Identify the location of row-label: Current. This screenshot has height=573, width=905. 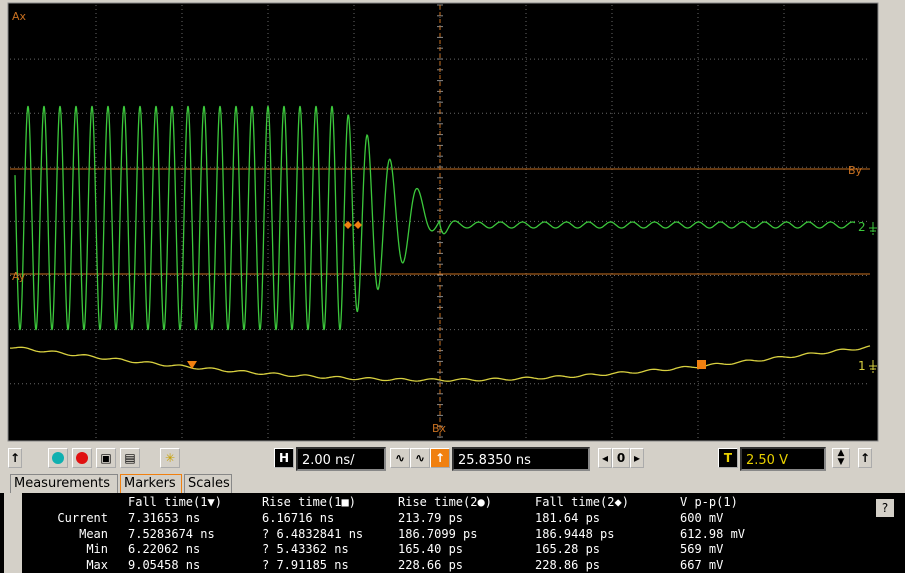
(82, 518).